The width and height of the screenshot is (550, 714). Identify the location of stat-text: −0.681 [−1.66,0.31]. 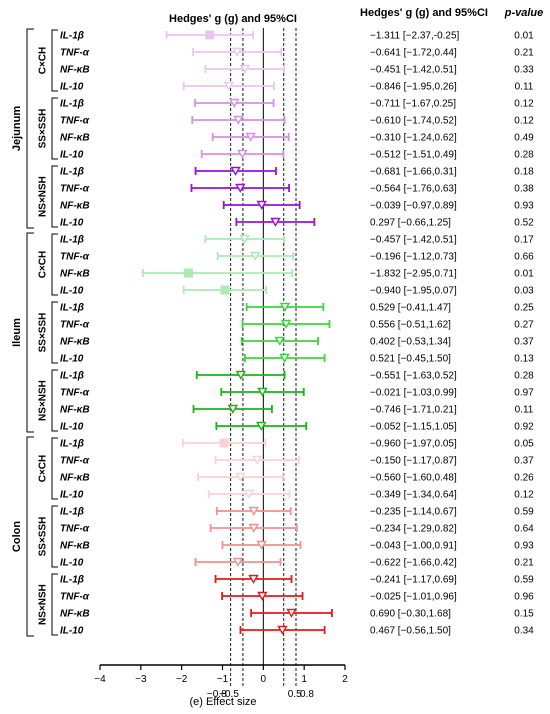
(413, 172).